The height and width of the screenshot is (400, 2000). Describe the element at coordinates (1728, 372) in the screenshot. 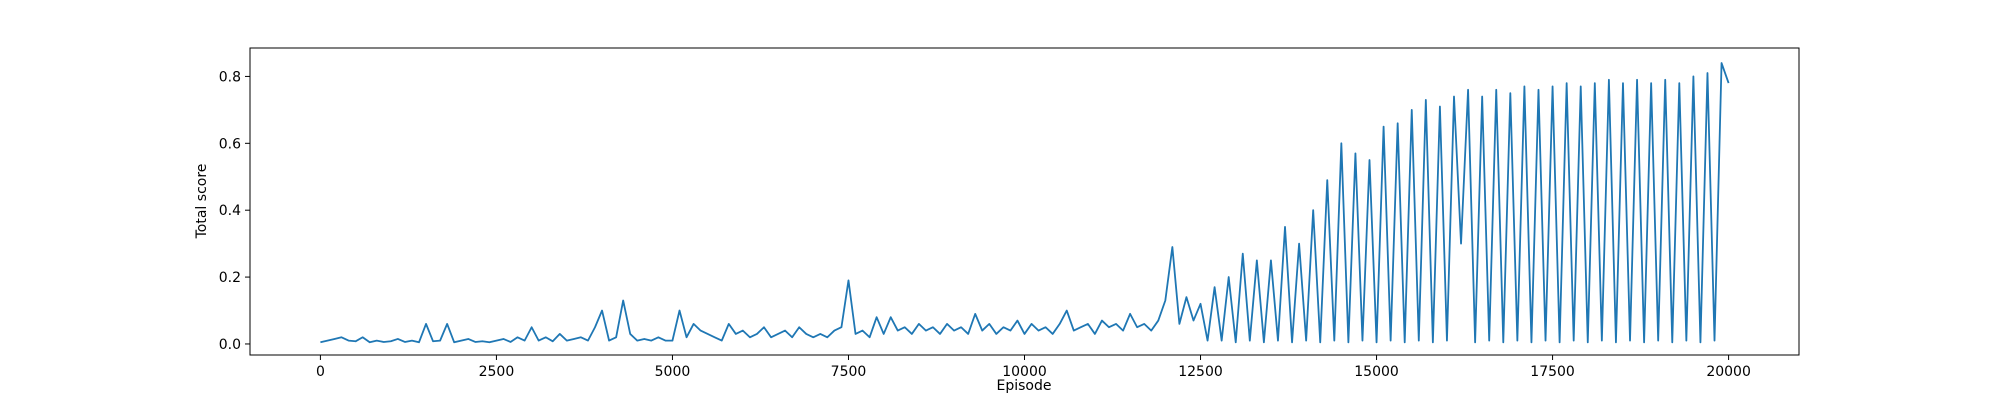

I see `x-tick-label: 20000` at that location.